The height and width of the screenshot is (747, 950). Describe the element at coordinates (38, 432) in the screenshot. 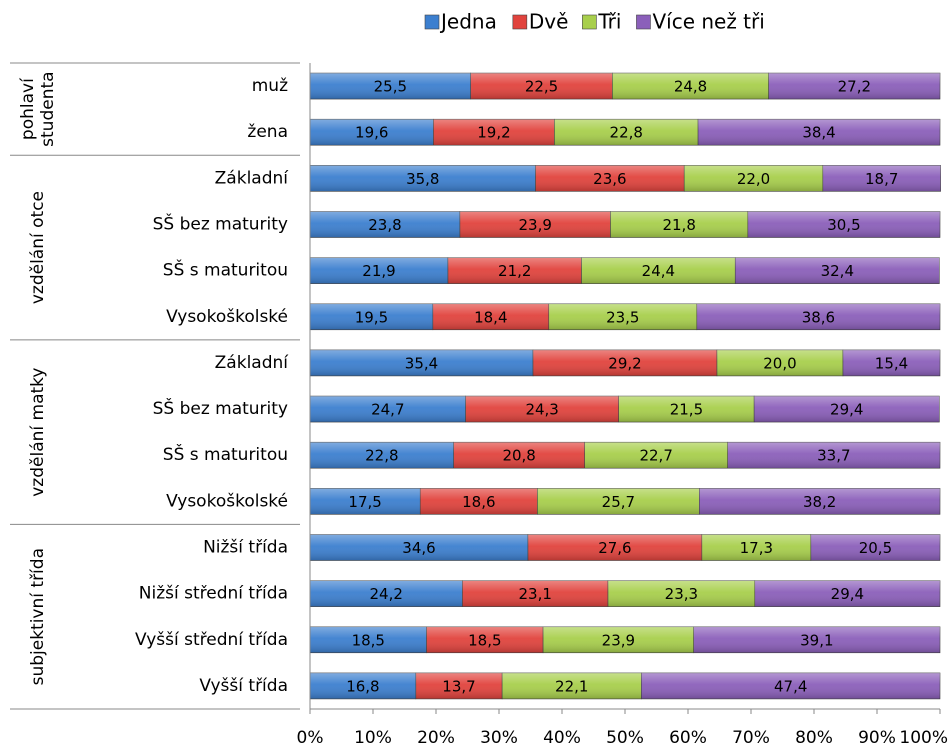

I see `group-label: vzdělání matky` at that location.